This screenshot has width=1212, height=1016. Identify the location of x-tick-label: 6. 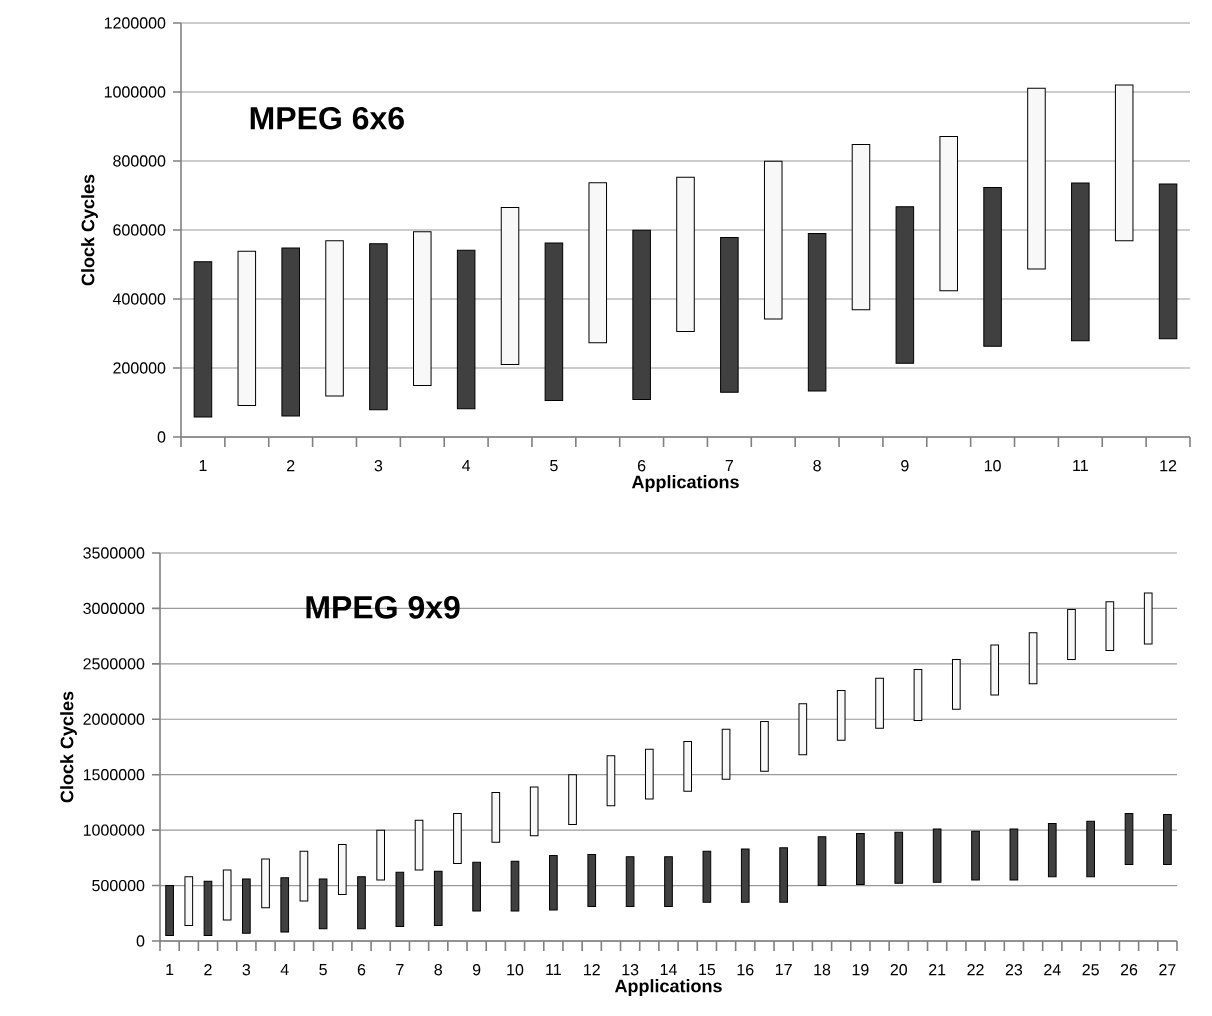
(642, 466).